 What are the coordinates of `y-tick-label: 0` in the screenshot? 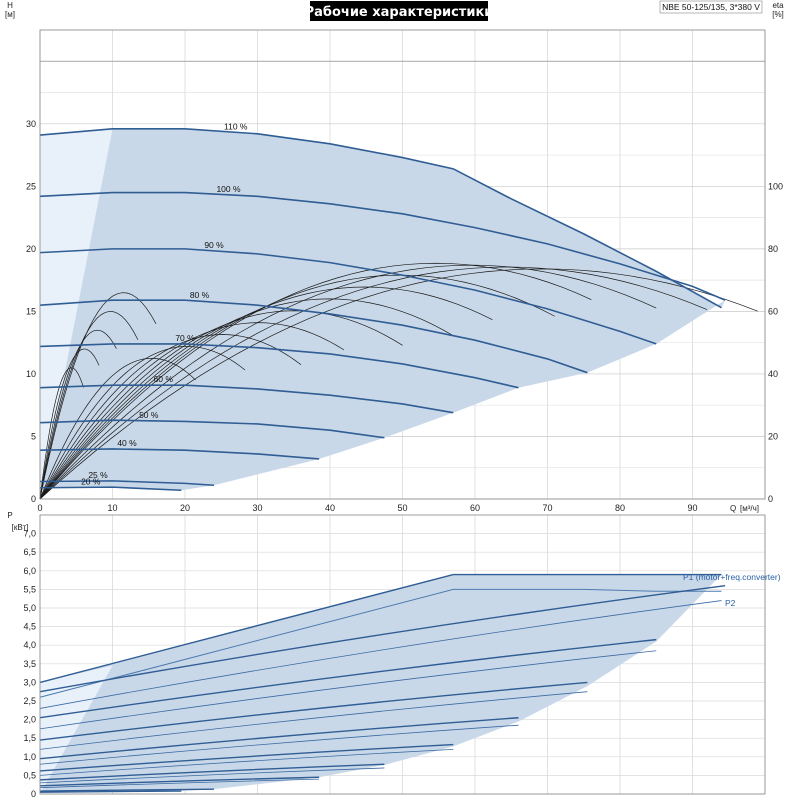 It's located at (33, 499).